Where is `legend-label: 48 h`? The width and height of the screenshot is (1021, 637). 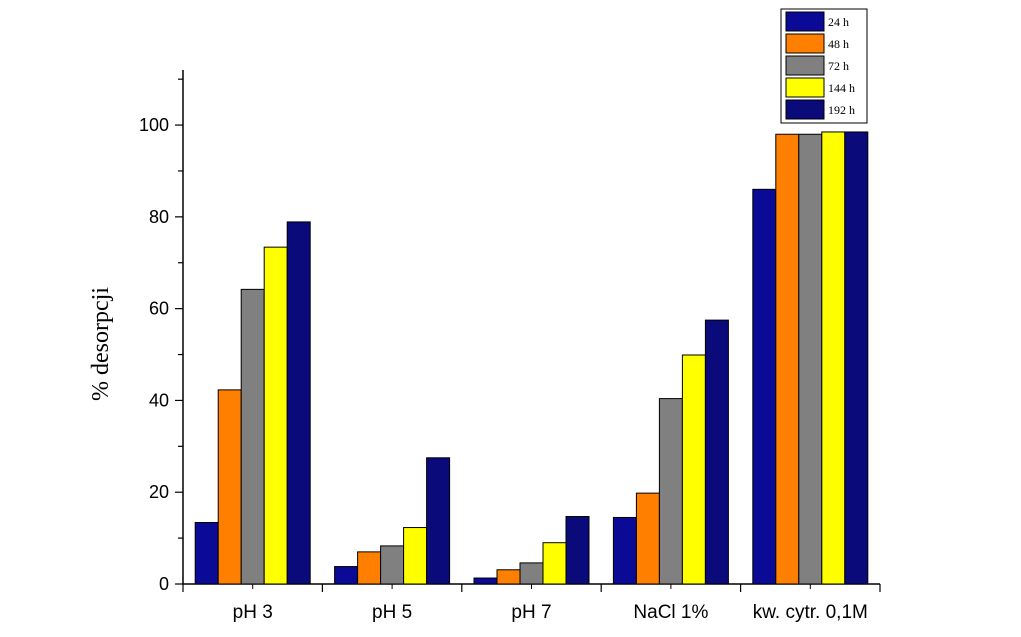
legend-label: 48 h is located at coordinates (838, 44).